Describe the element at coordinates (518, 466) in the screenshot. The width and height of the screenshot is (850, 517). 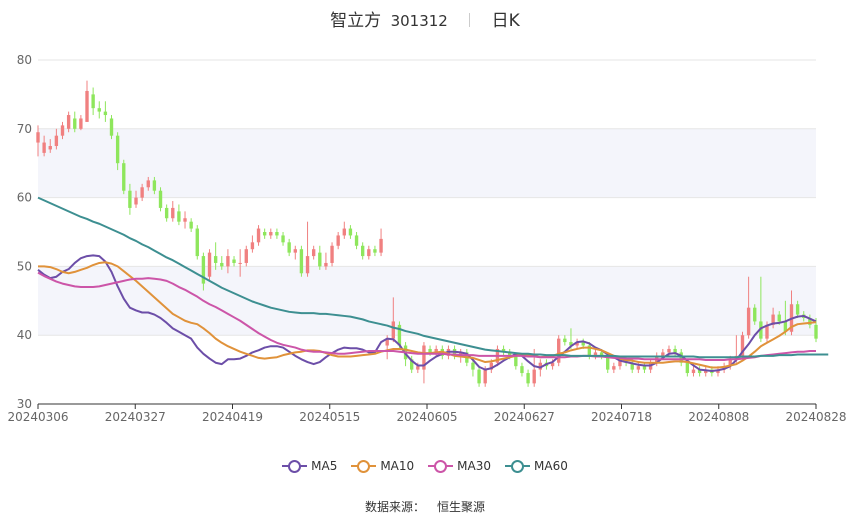
I see `legend-symbol-ma60` at that location.